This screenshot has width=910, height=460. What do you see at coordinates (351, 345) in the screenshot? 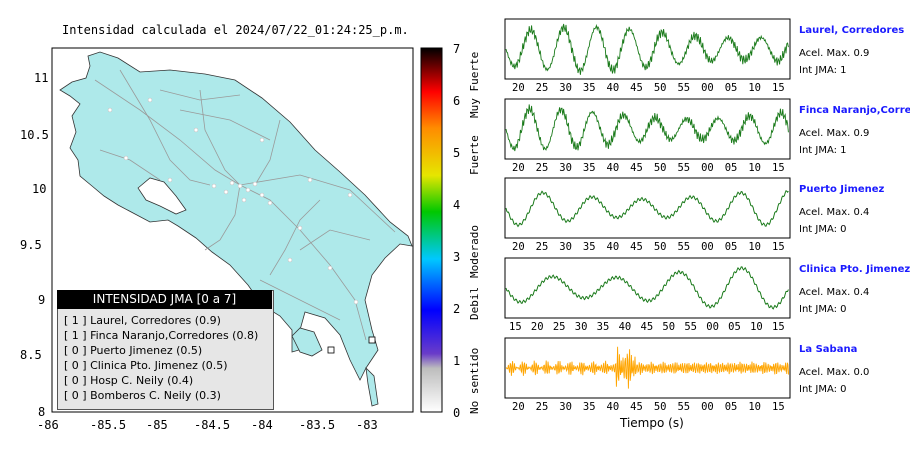
I see `station-markers` at bounding box center [351, 345].